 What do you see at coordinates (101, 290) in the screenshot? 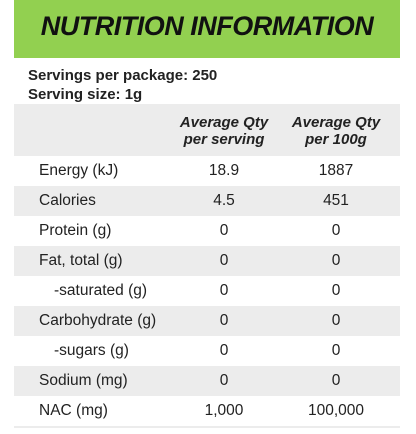
I see `row-label: -saturated (g)` at bounding box center [101, 290].